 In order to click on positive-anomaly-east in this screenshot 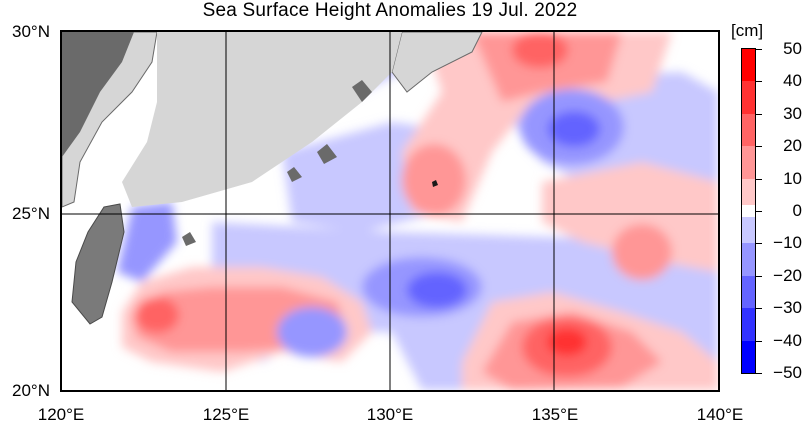, I will do `click(630, 217)`.